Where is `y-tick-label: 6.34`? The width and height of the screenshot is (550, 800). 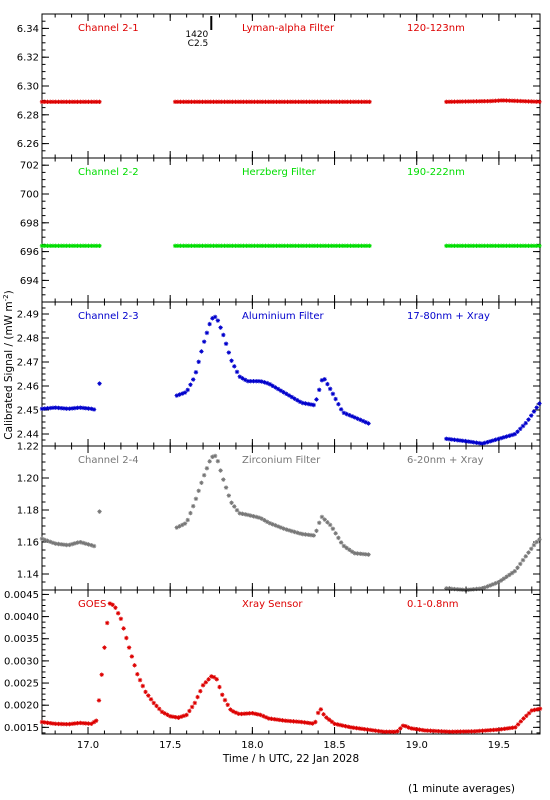 y-tick-label: 6.34 is located at coordinates (28, 29).